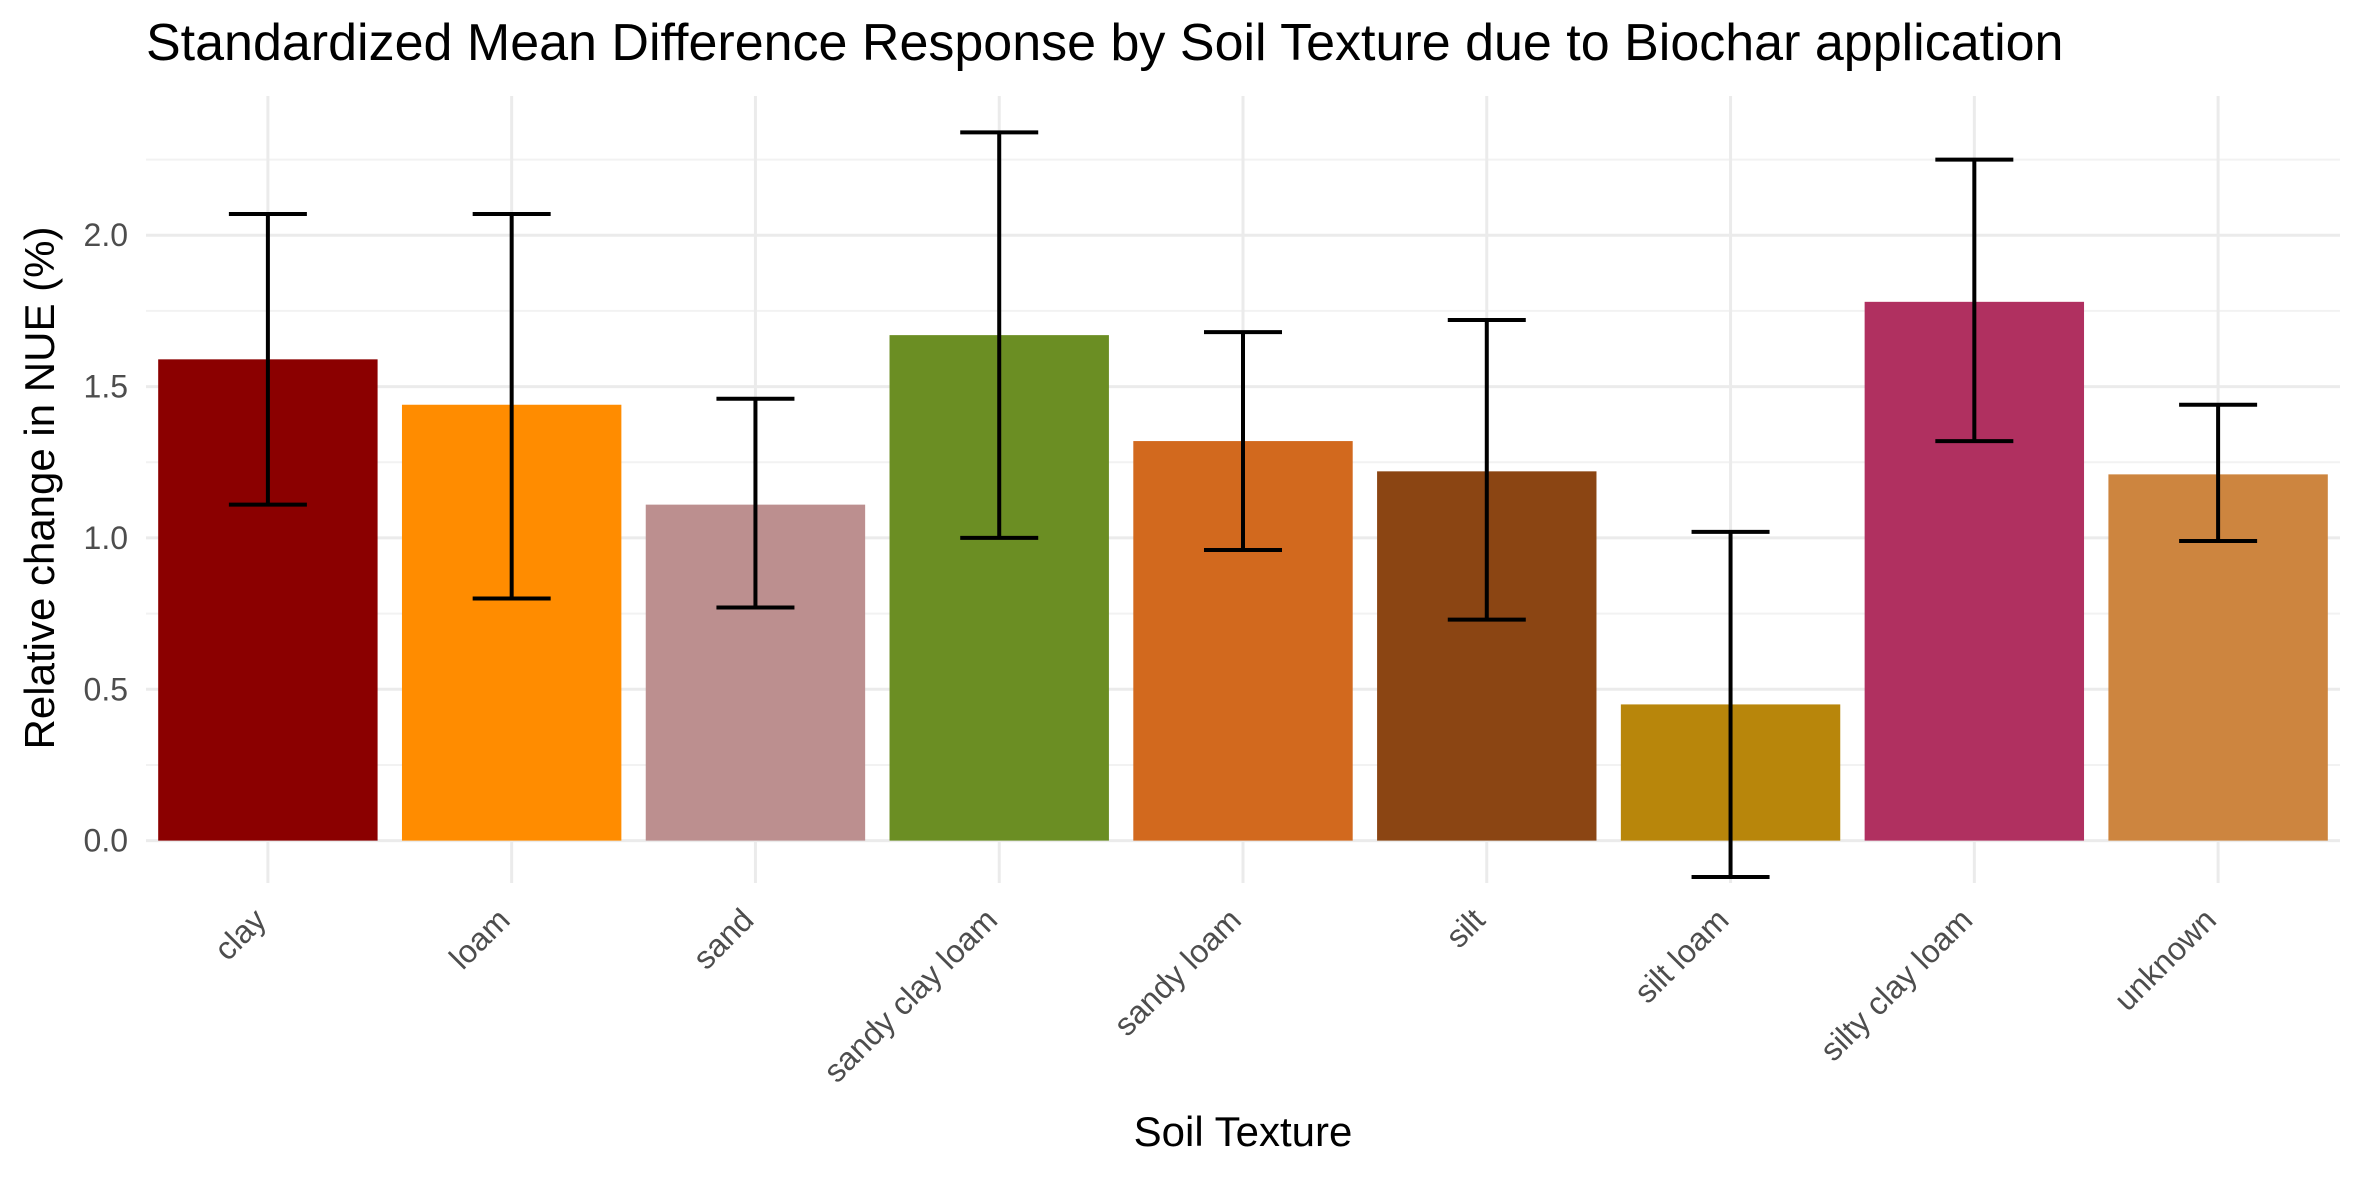  I want to click on x-tick-label: sandy loam, so click(1177, 971).